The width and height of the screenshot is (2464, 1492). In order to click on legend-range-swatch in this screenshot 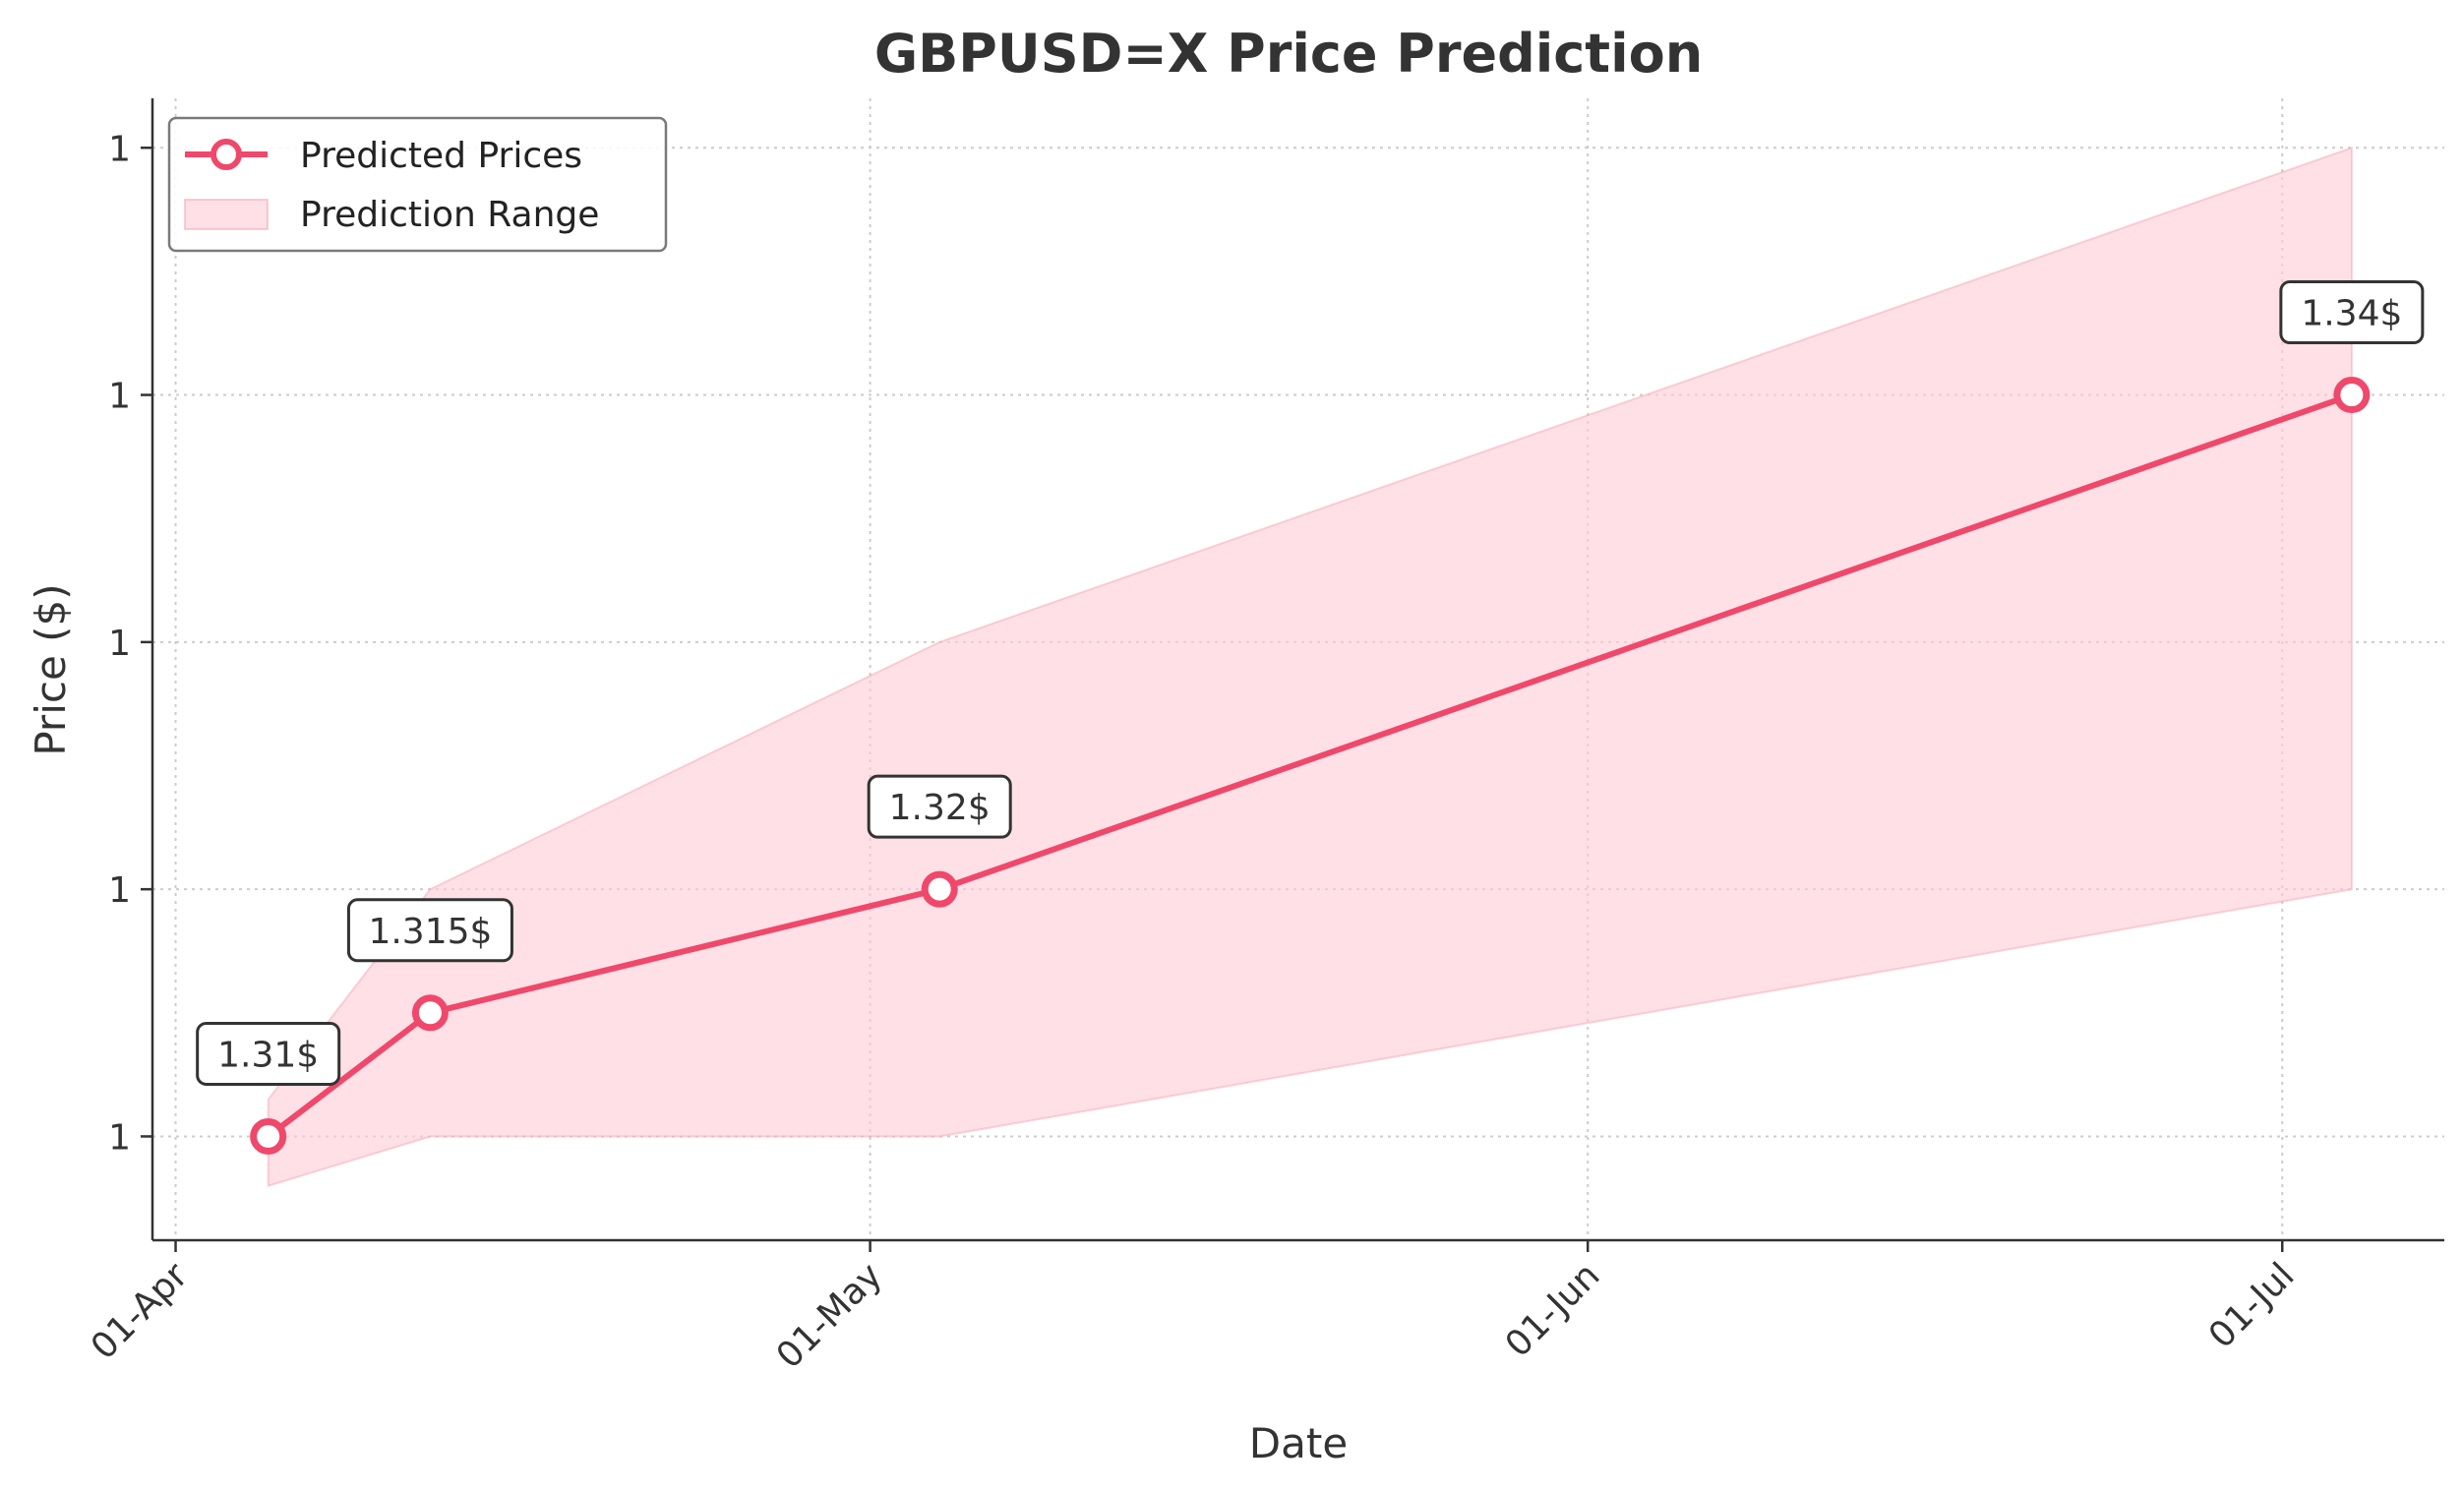, I will do `click(227, 214)`.